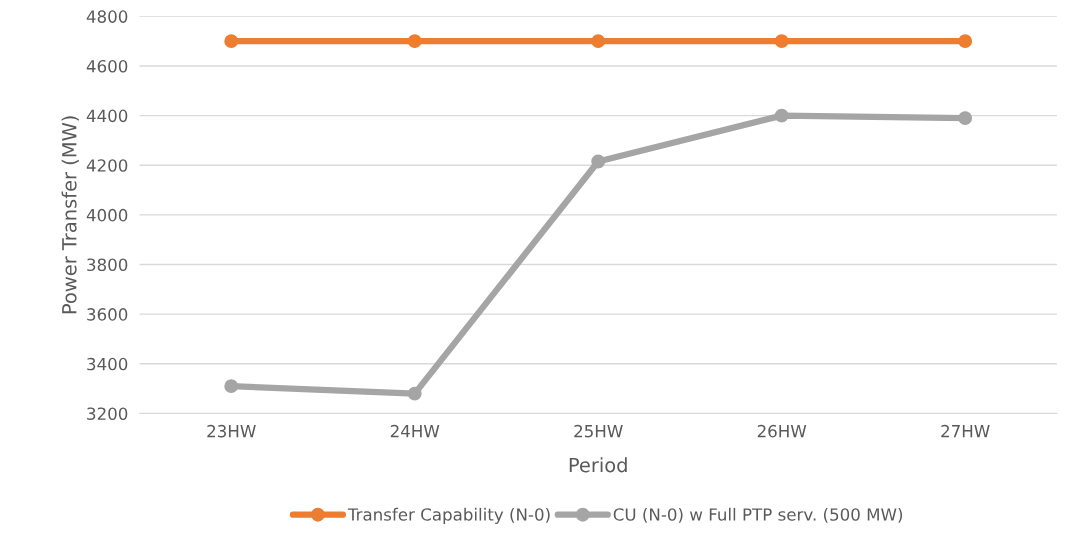 The image size is (1073, 544). What do you see at coordinates (598, 465) in the screenshot?
I see `x-axis-title: Period` at bounding box center [598, 465].